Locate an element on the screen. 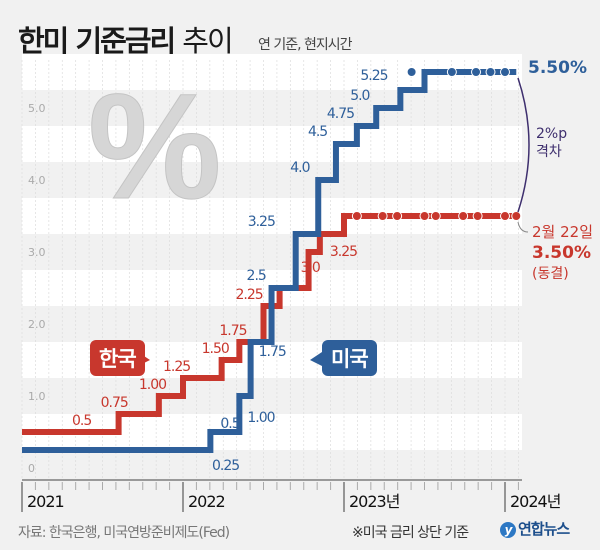 The image size is (600, 550). y-tick-label: 0 is located at coordinates (31, 468).